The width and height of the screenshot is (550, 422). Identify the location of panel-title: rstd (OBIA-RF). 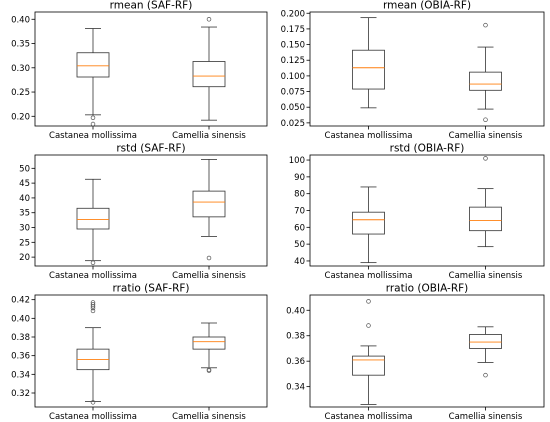
(427, 149).